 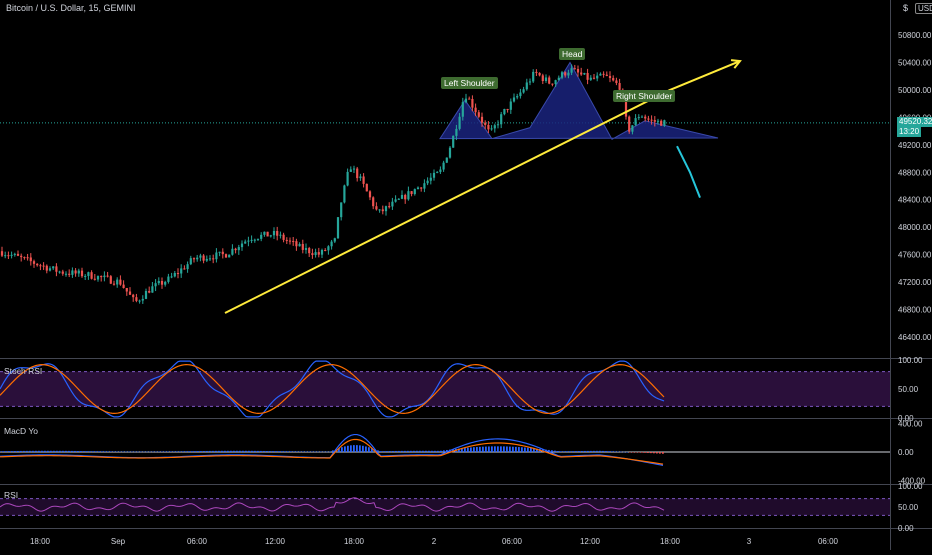 What do you see at coordinates (923, 8) in the screenshot?
I see `currency-selector: USD` at bounding box center [923, 8].